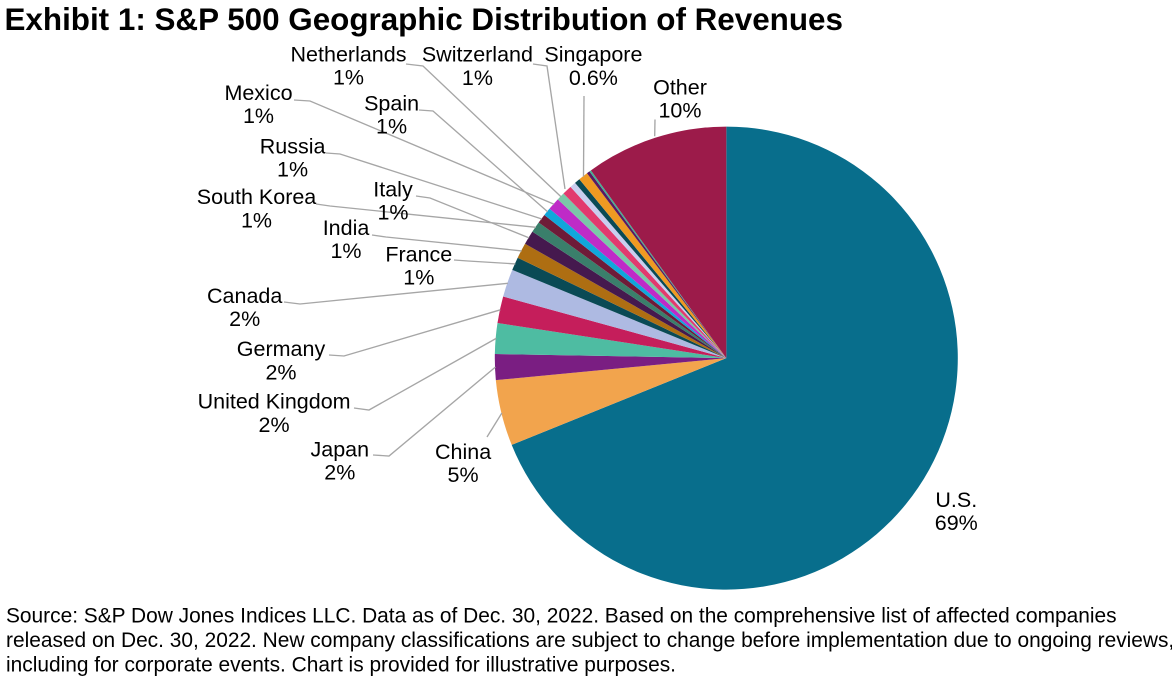  I want to click on svg-text: Switzerland, so click(477, 55).